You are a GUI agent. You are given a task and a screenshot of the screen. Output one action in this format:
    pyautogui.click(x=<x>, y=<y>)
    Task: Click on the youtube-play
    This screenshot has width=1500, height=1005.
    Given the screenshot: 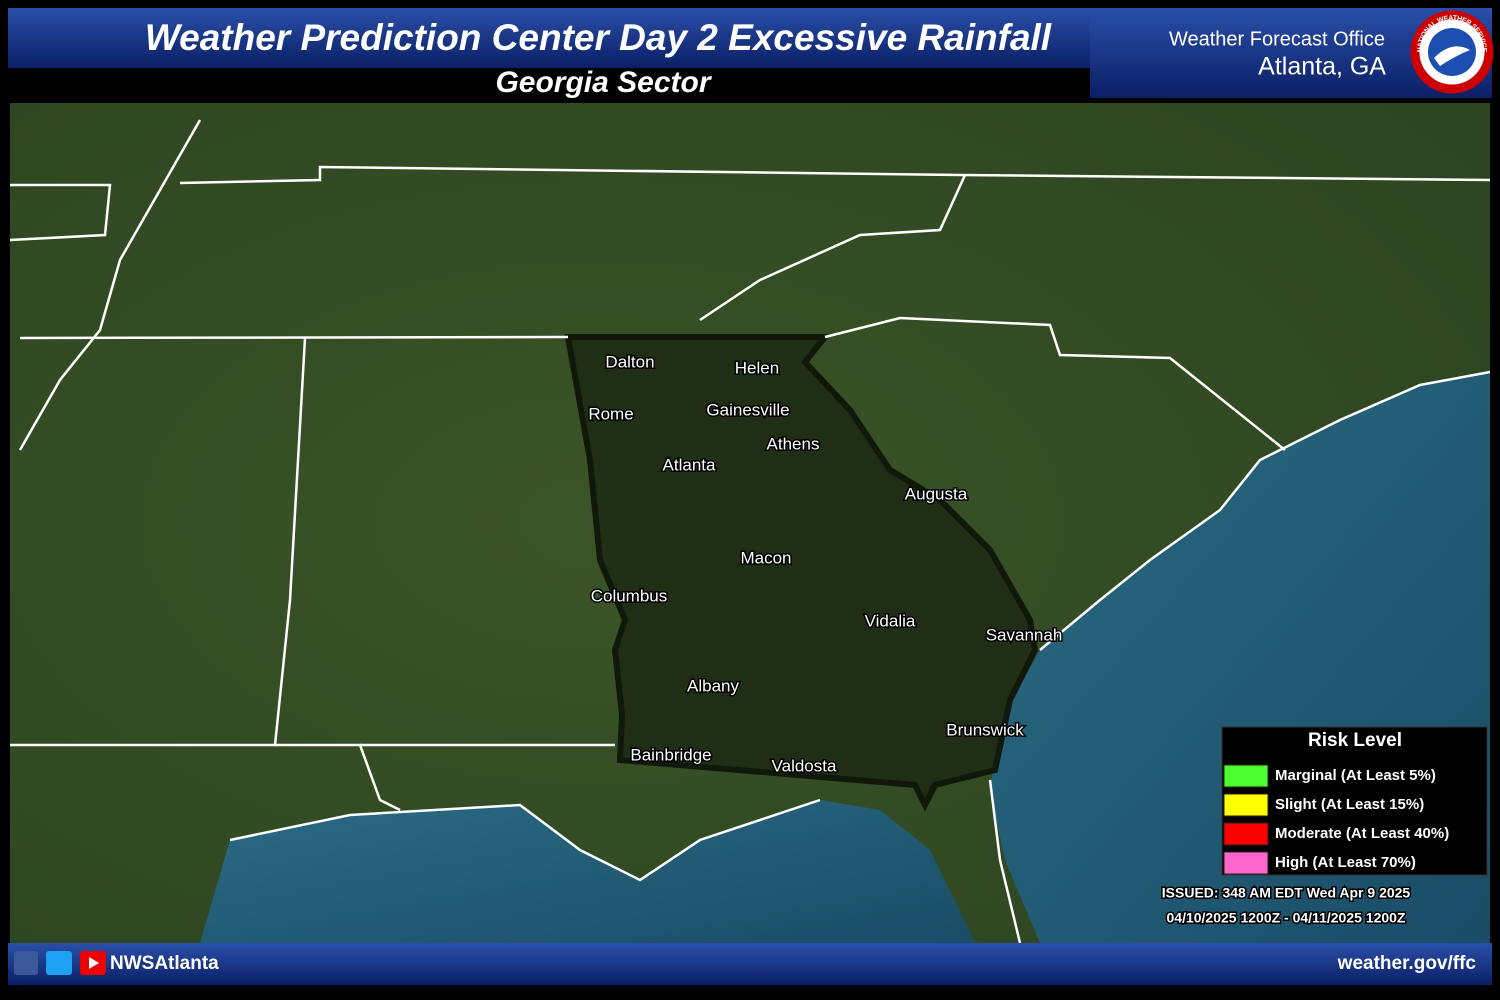 What is the action you would take?
    pyautogui.click(x=94, y=963)
    